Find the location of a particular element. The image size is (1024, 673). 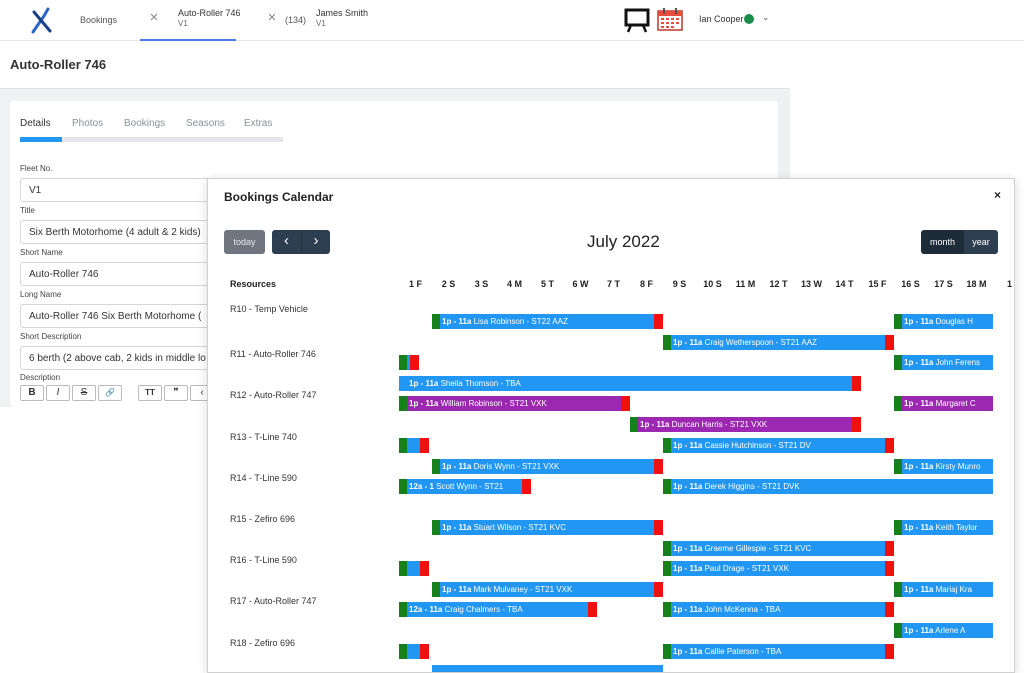

booking-event: 1p - 11a Paul Drage - ST21 VXK is located at coordinates (778, 569).